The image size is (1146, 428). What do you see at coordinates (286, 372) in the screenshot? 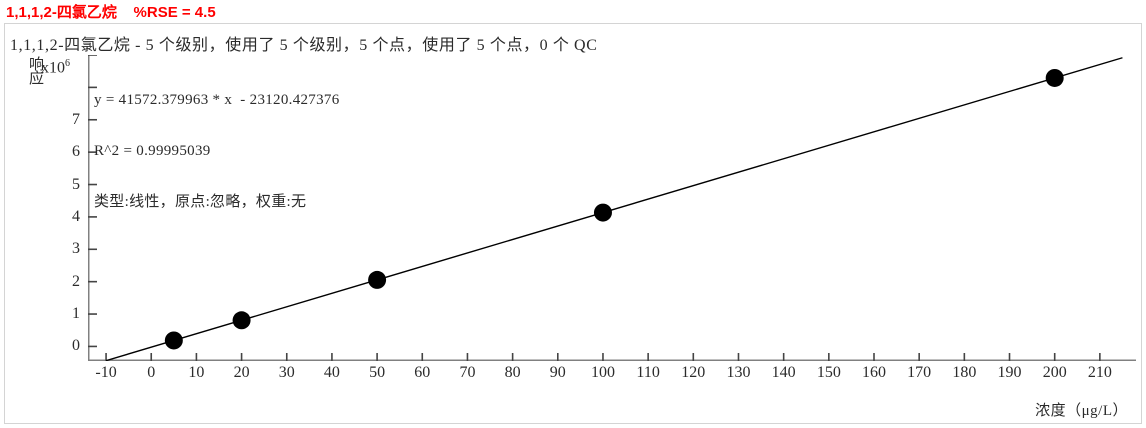
I see `x-tick-label: 30` at bounding box center [286, 372].